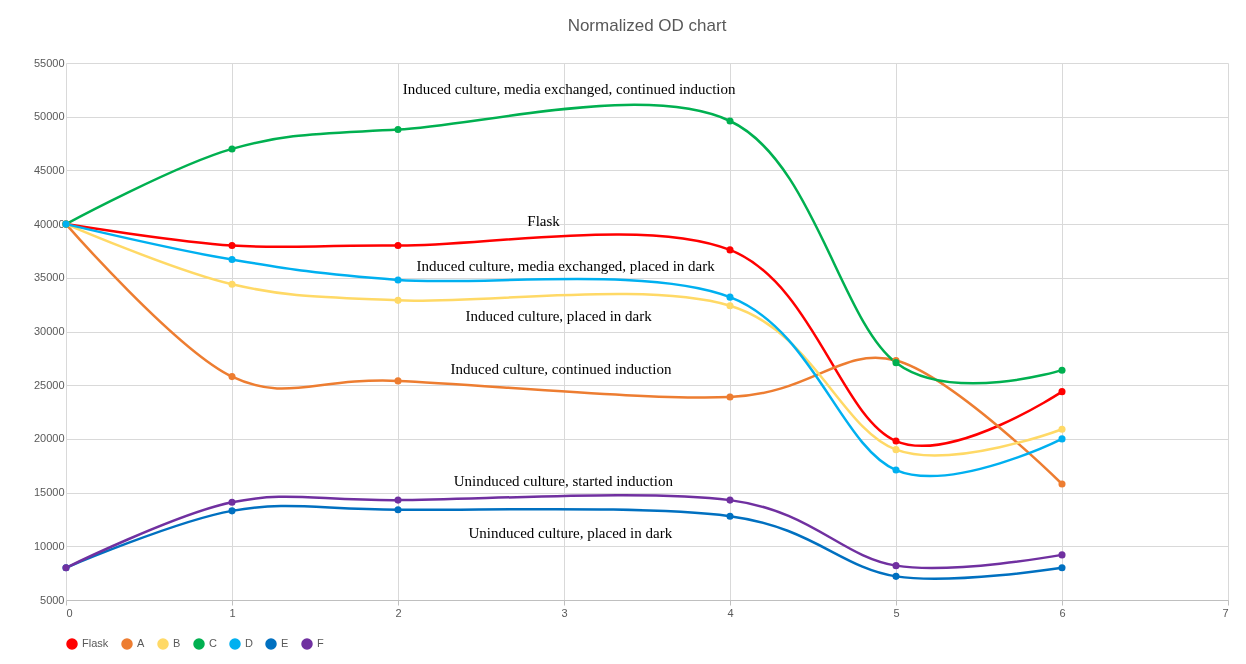  What do you see at coordinates (896, 612) in the screenshot?
I see `x-tick-label: 5` at bounding box center [896, 612].